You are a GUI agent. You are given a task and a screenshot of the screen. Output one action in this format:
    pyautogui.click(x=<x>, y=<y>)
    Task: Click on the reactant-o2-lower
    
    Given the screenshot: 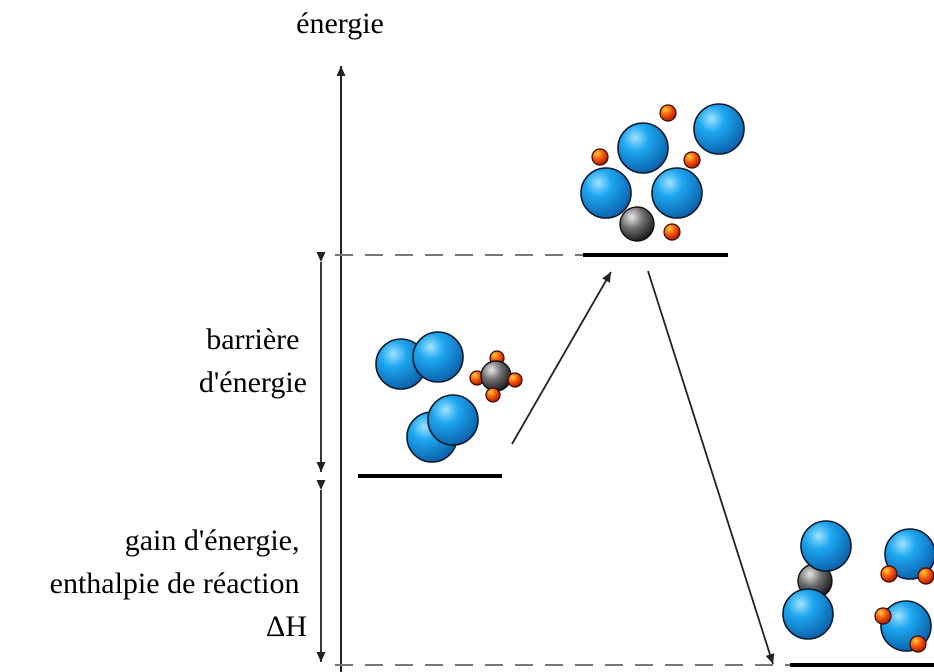 What is the action you would take?
    pyautogui.click(x=442, y=428)
    